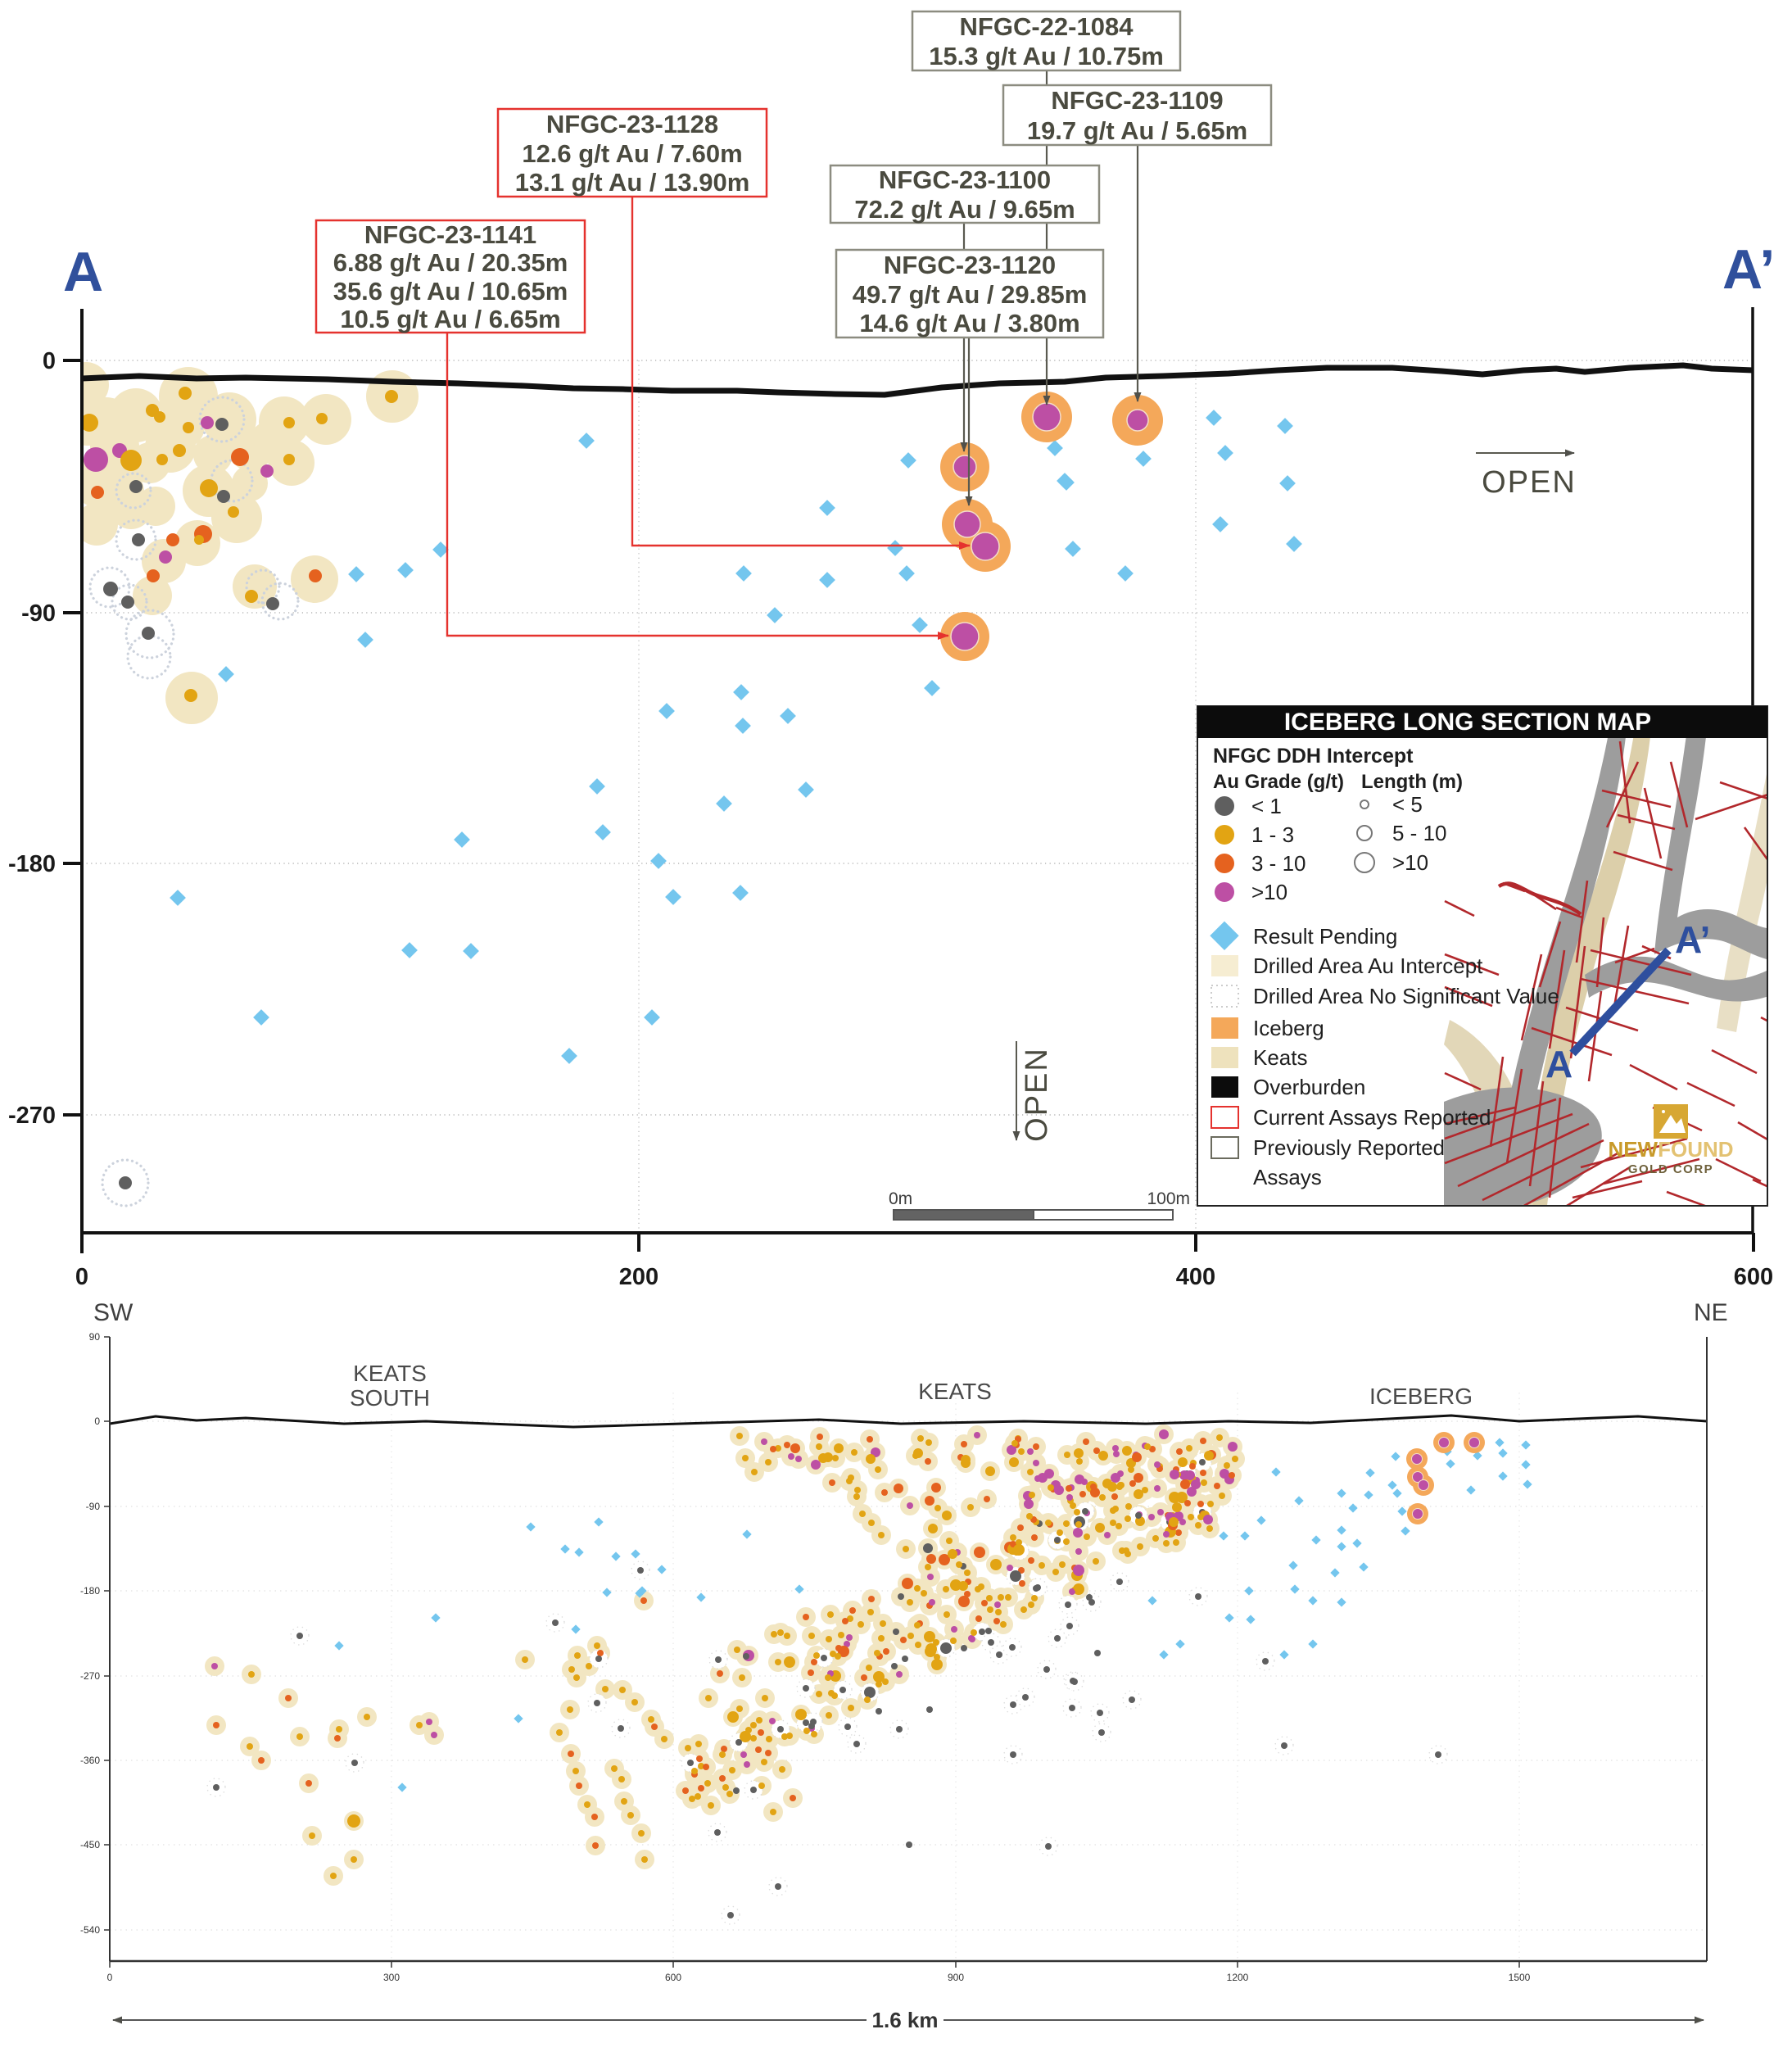  Describe the element at coordinates (970, 294) in the screenshot. I see `svg-text: 49.7 g/t Au / 29.85m` at that location.